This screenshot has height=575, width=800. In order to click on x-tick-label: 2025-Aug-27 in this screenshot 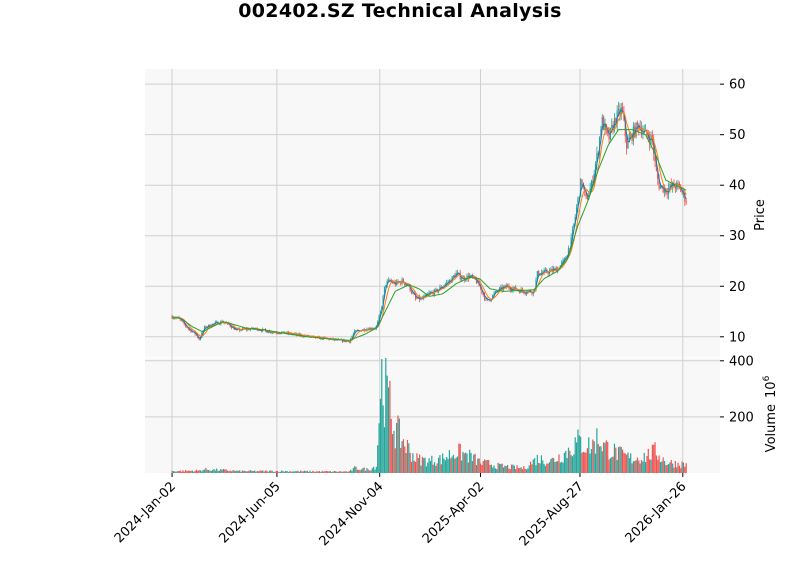, I will do `click(552, 514)`.